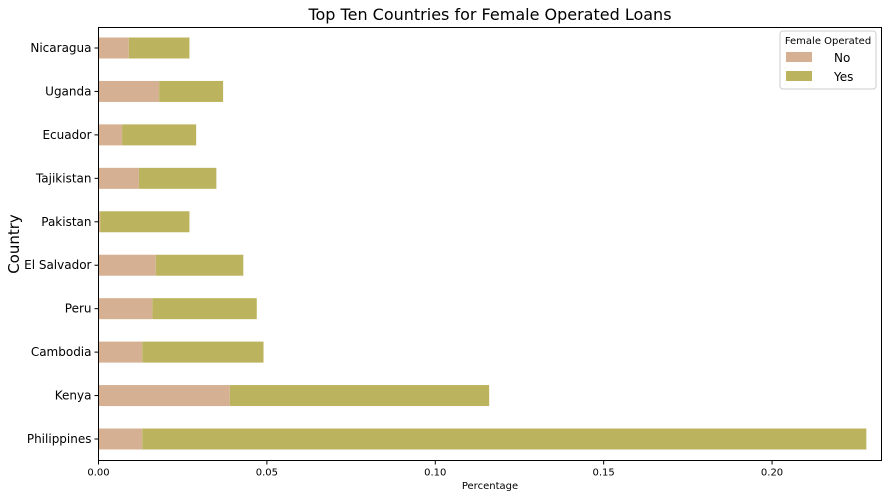 The height and width of the screenshot is (498, 888). What do you see at coordinates (159, 48) in the screenshot?
I see `bar-nicaragua-yes` at bounding box center [159, 48].